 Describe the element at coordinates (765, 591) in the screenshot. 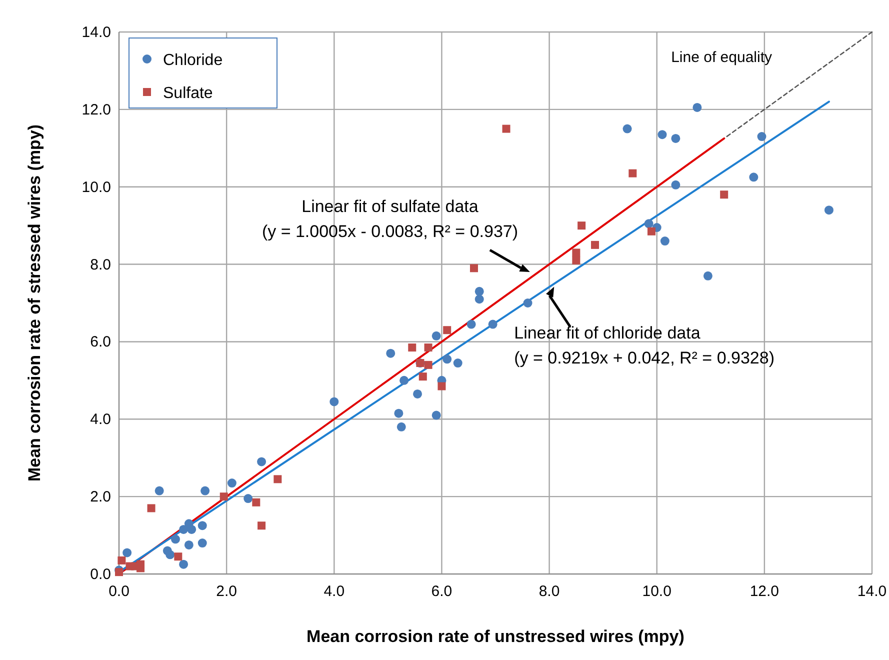

I see `x-tick-label: 12.0` at that location.